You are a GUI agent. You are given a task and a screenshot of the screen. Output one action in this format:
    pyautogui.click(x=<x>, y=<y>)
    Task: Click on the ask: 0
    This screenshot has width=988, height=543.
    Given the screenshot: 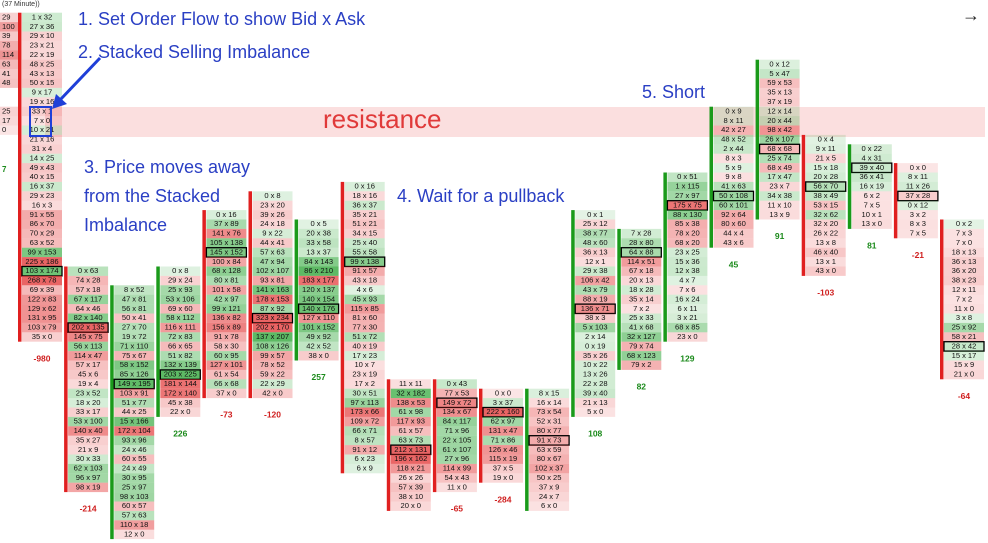 What is the action you would take?
    pyautogui.click(x=48, y=120)
    